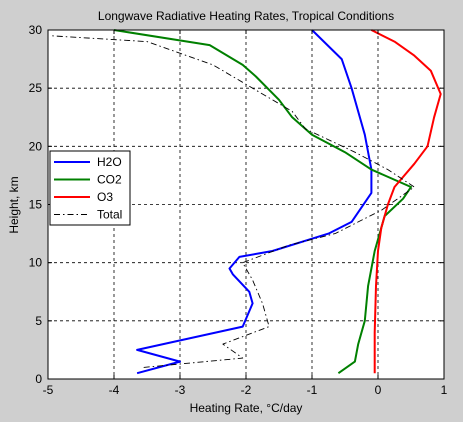 This screenshot has height=422, width=463. Describe the element at coordinates (406, 201) in the screenshot. I see `series-line-o3` at that location.